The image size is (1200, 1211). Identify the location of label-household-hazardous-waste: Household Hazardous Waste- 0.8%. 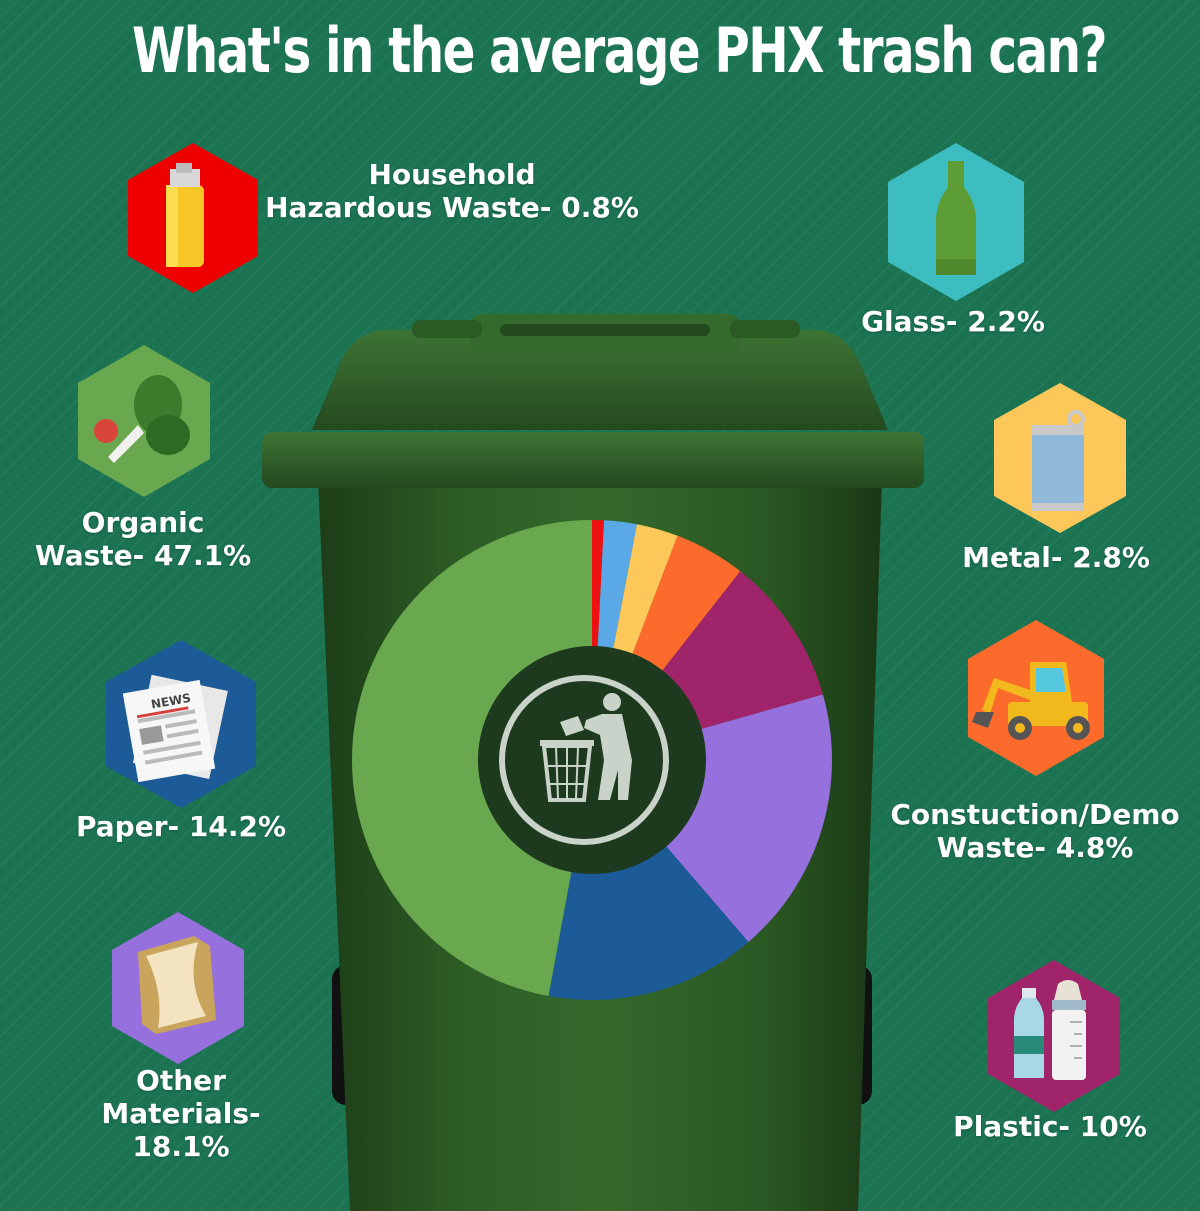
(452, 191).